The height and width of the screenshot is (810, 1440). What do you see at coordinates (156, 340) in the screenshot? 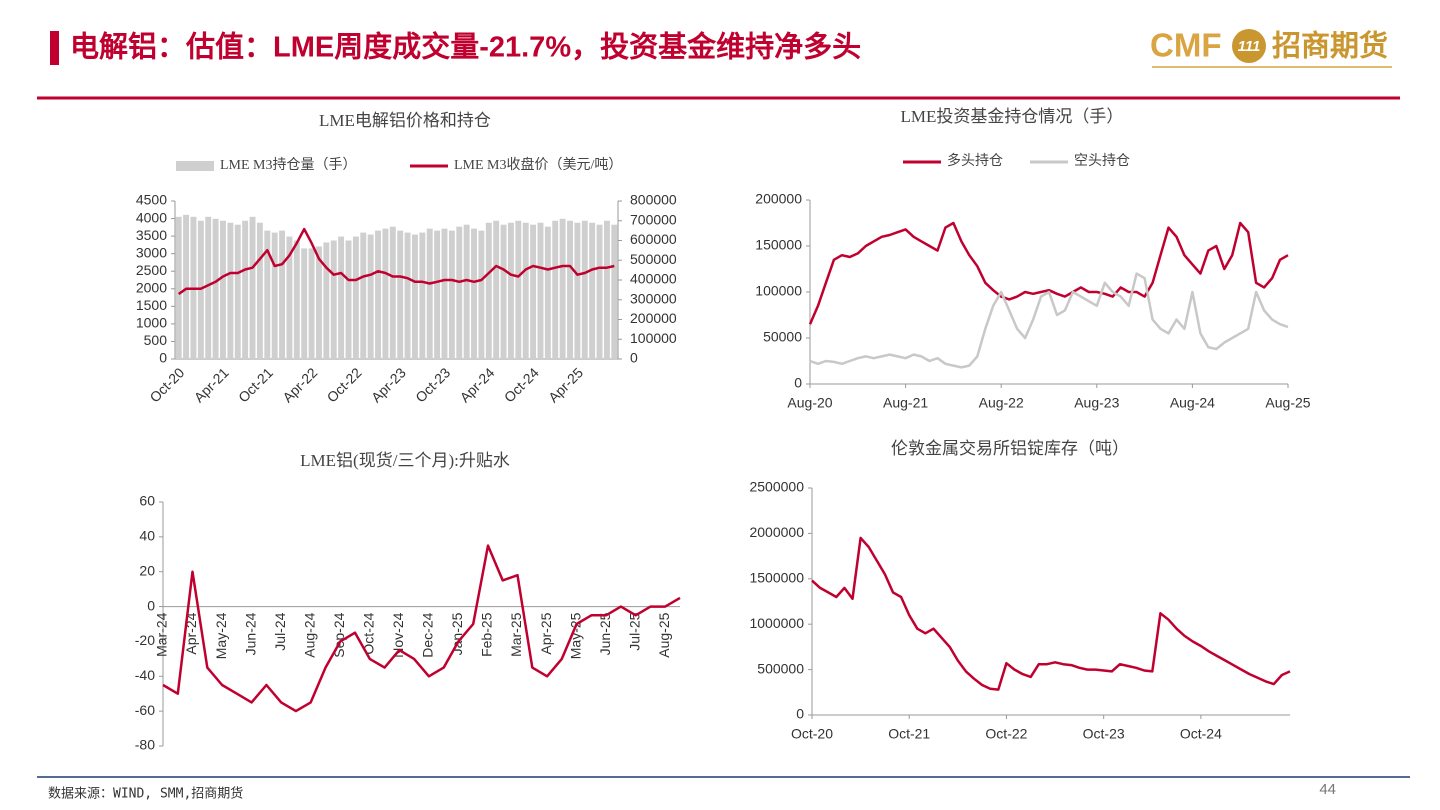
I see `y-tick-label: 500` at bounding box center [156, 340].